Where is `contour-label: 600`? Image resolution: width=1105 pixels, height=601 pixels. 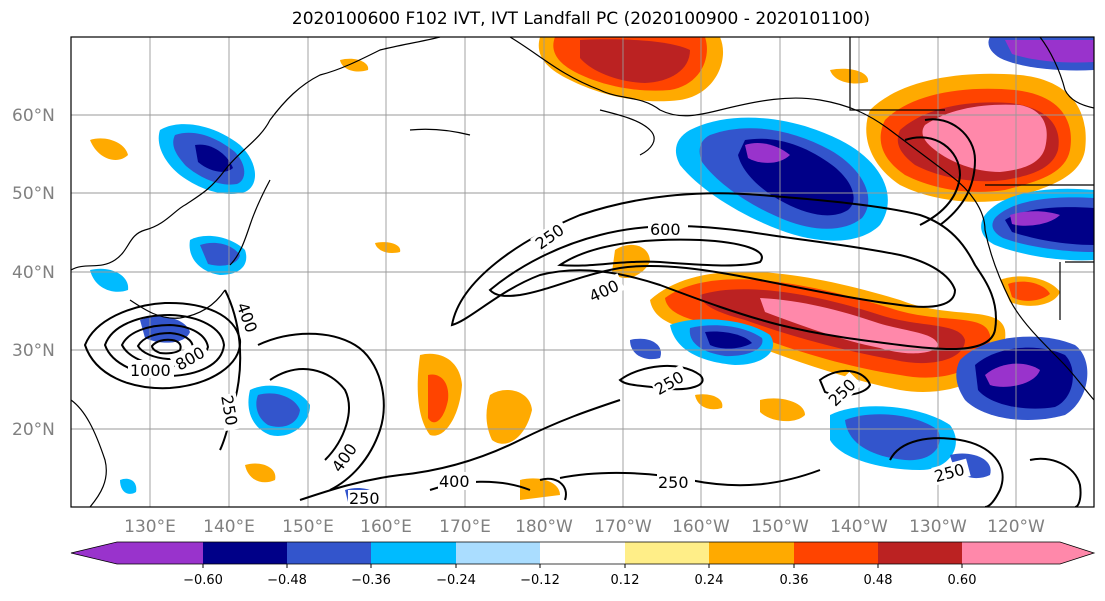 contour-label: 600 is located at coordinates (665, 229).